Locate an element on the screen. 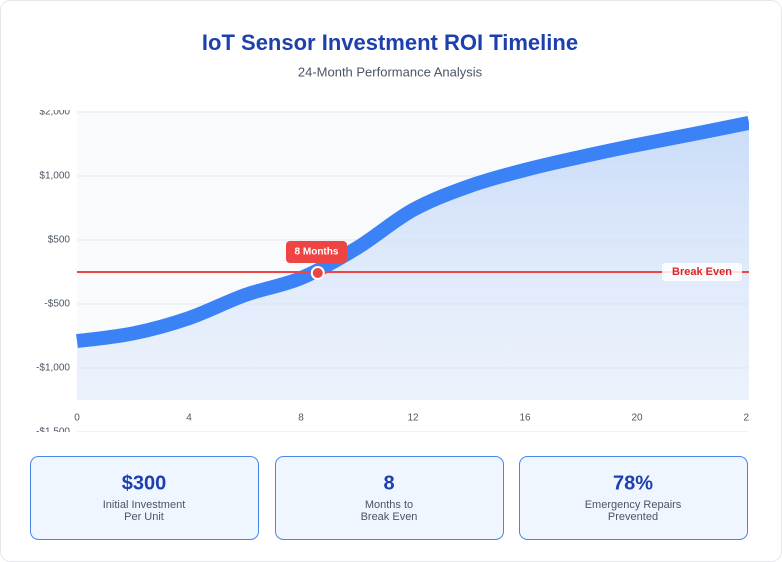 This screenshot has height=562, width=782. stat-label: Months to is located at coordinates (389, 505).